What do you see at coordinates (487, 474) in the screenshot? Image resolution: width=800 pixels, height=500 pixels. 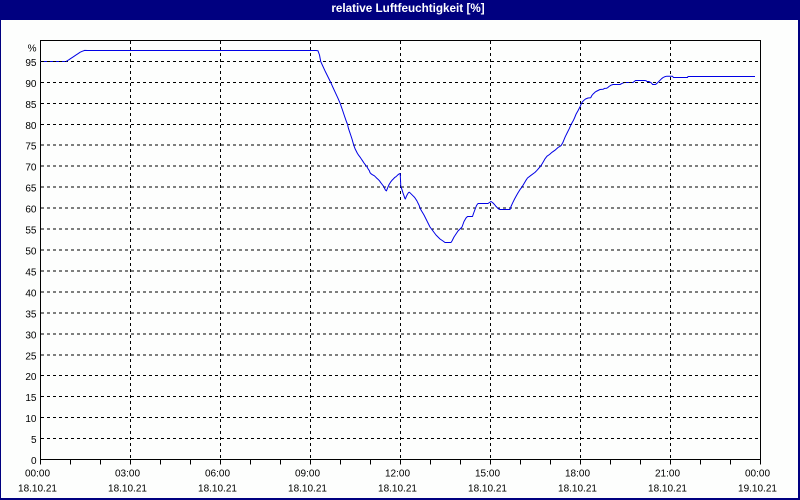 I see `svg-text: 15:00` at bounding box center [487, 474].